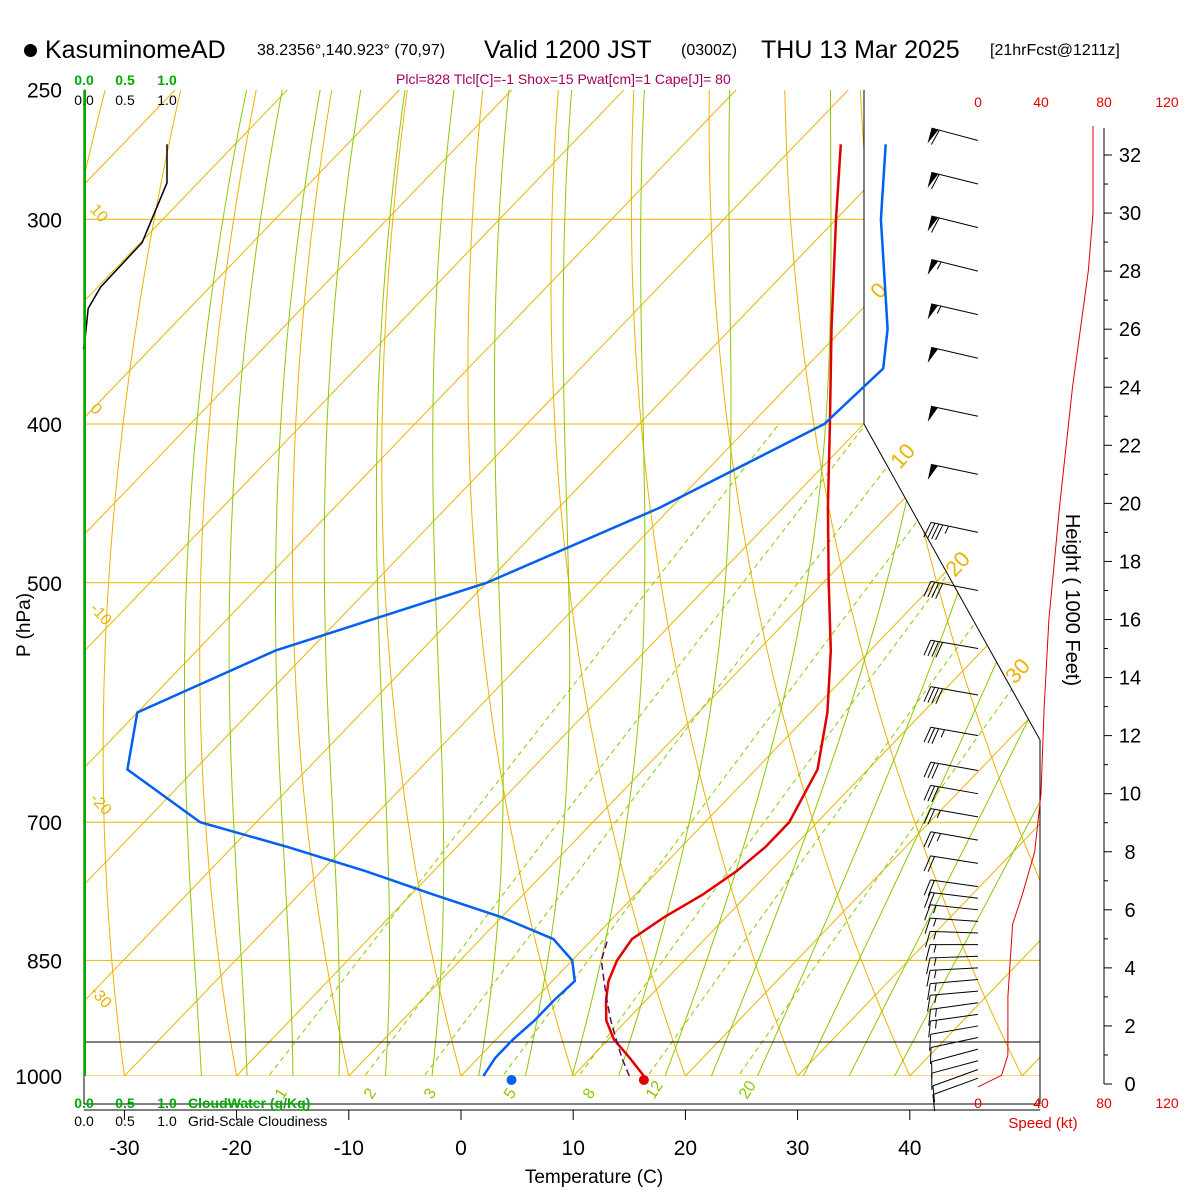  What do you see at coordinates (430, 1093) in the screenshot?
I see `mixing-ratio-label: 3` at bounding box center [430, 1093].